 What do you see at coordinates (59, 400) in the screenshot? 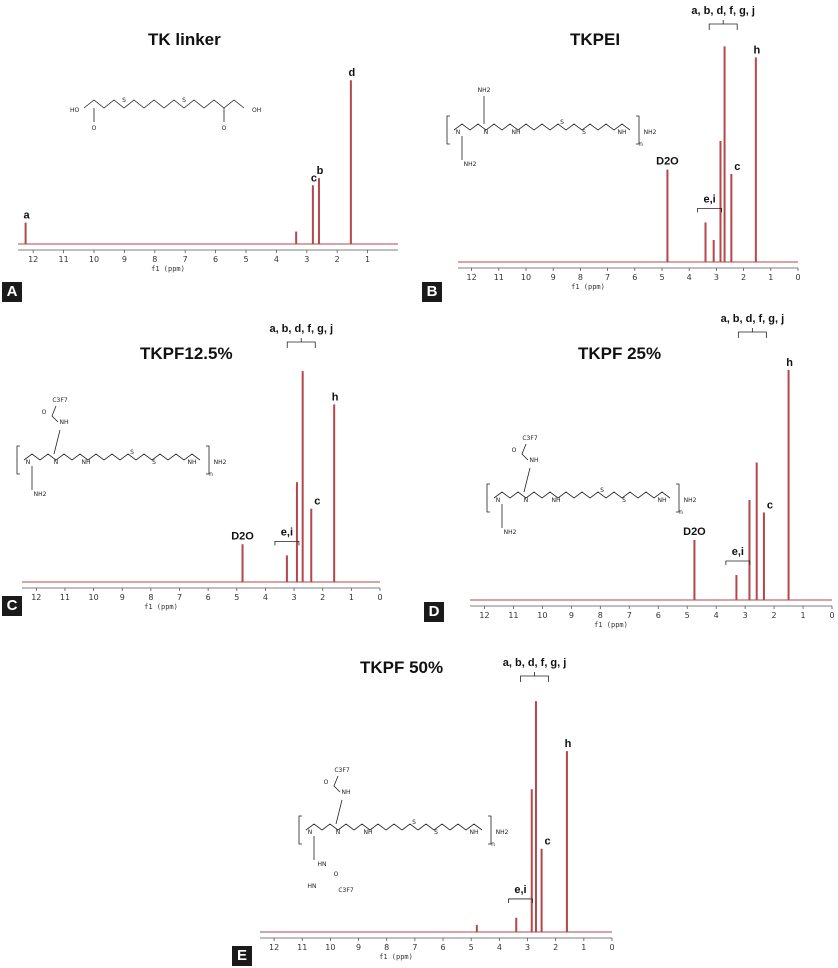
I see `atom-label: C3F7` at bounding box center [59, 400].